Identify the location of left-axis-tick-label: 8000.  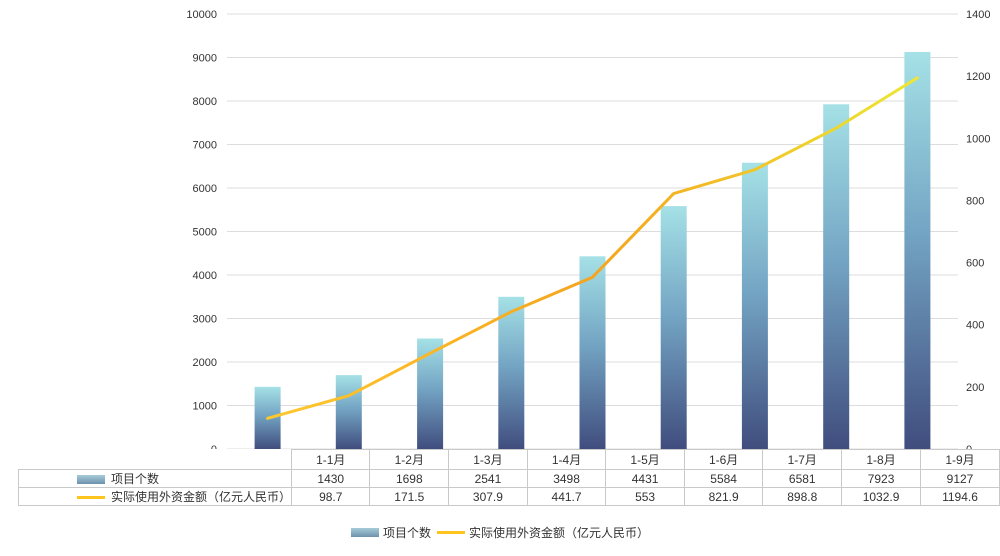
(205, 102).